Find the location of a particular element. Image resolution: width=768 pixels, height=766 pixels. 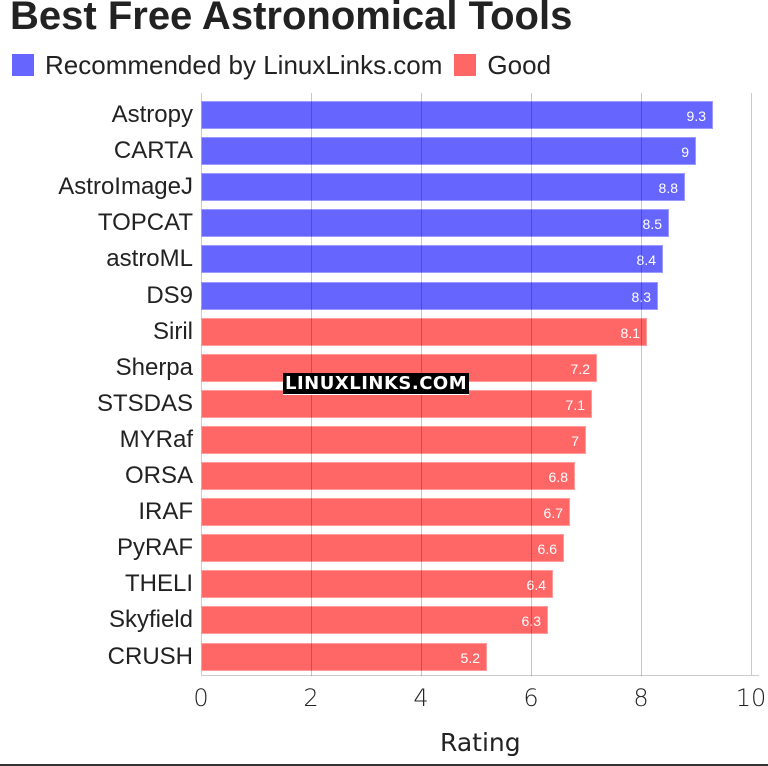

x-tick-label: 4 is located at coordinates (421, 698).